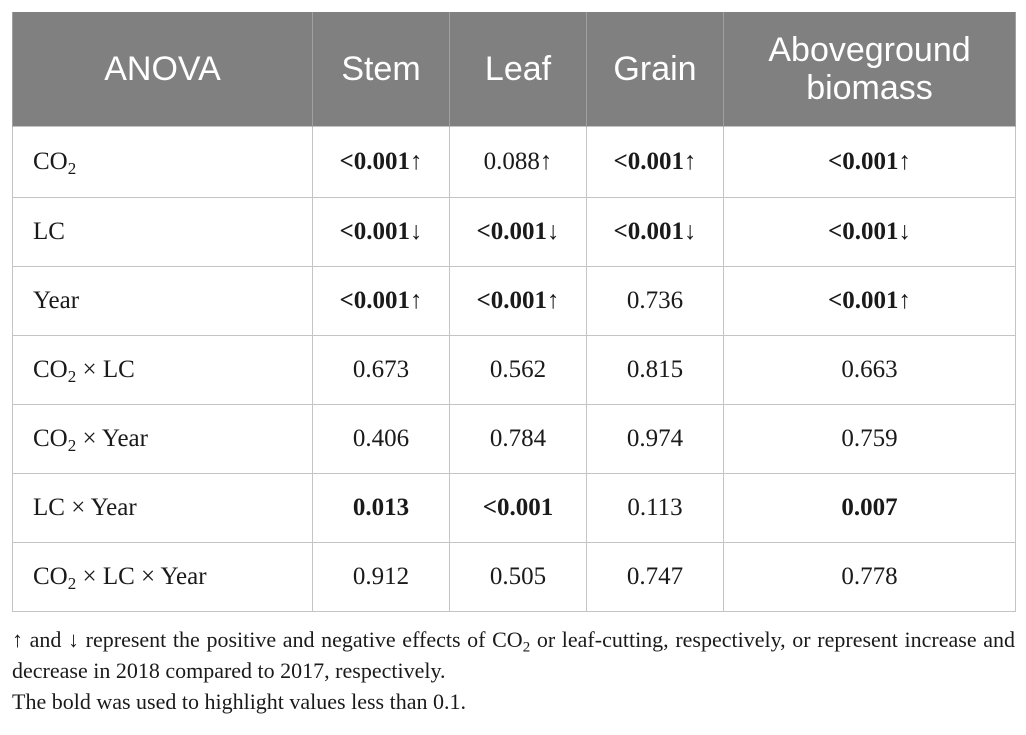 This screenshot has height=735, width=1026. I want to click on row-label: CO2, so click(162, 161).